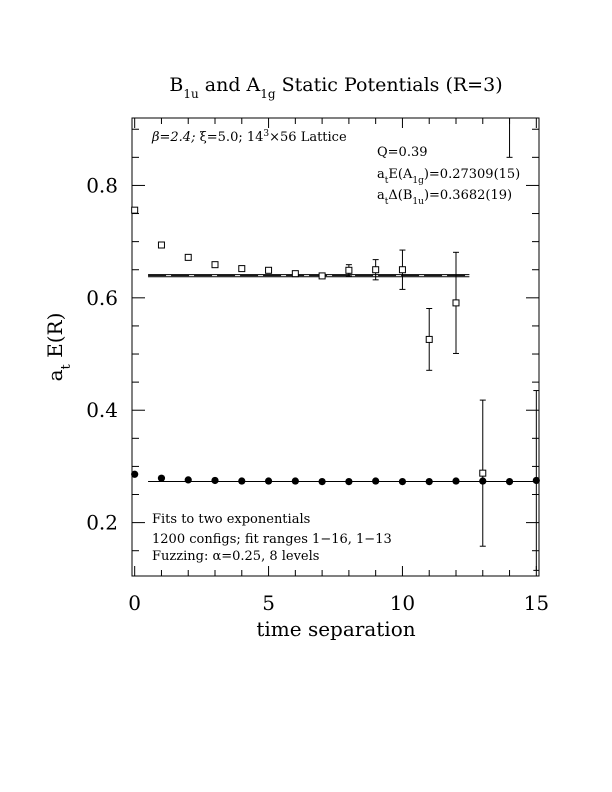 This screenshot has width=612, height=792. Describe the element at coordinates (134, 603) in the screenshot. I see `x-tick-label: 0` at that location.